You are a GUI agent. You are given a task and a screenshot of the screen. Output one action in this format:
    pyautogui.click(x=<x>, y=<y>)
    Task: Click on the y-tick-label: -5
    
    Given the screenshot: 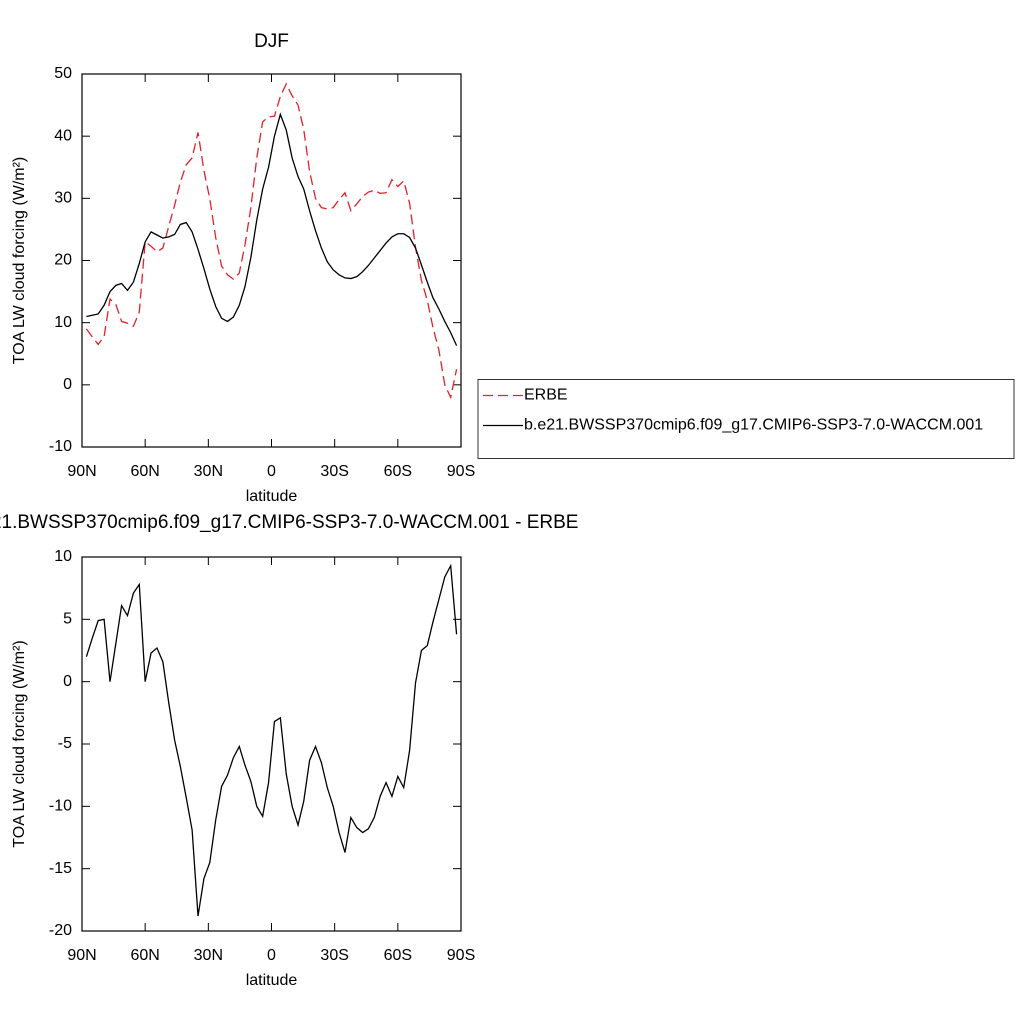 What is the action you would take?
    pyautogui.click(x=65, y=743)
    